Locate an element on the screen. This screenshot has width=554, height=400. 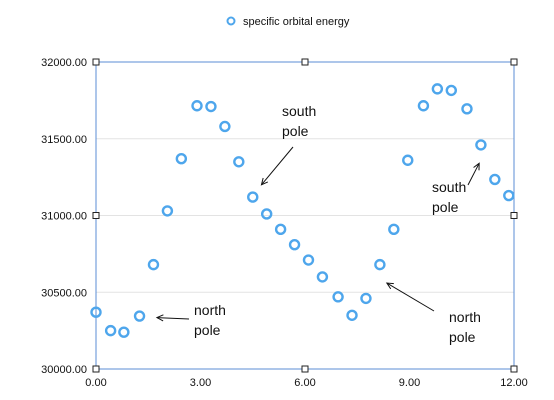
y-tick-label: 30000.00 is located at coordinates (64, 370).